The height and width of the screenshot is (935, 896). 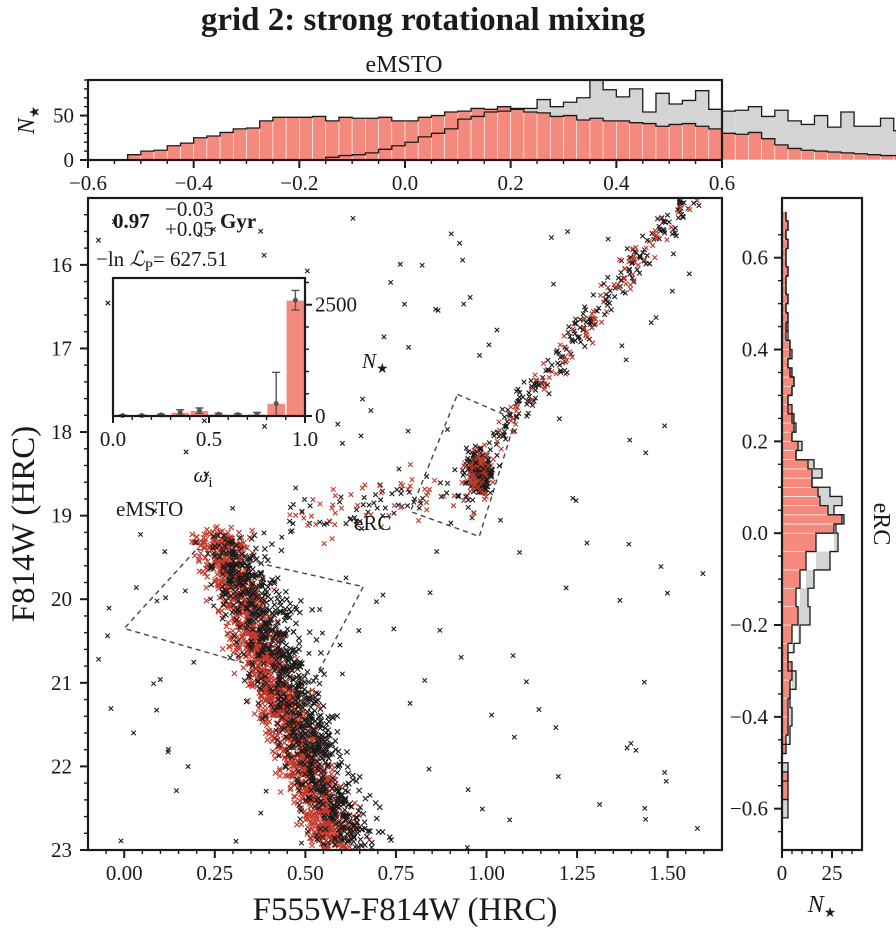 I want to click on erc-histogram: −0.6 −0.4 −0.2 0.0 0.2 0.4 0.6 0 25 eRC N★, so click(x=812, y=558).